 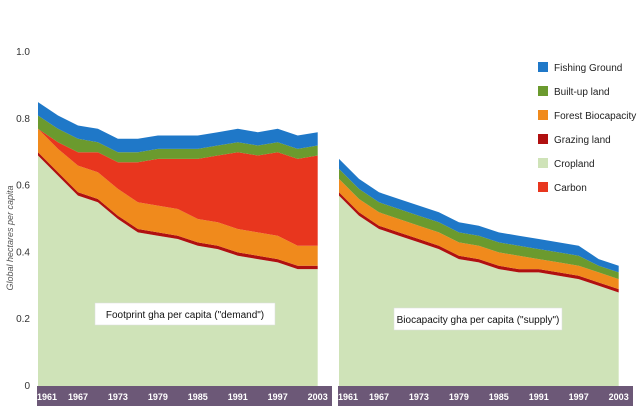 What do you see at coordinates (543, 115) in the screenshot?
I see `legend-swatch-forest-biocapacity` at bounding box center [543, 115].